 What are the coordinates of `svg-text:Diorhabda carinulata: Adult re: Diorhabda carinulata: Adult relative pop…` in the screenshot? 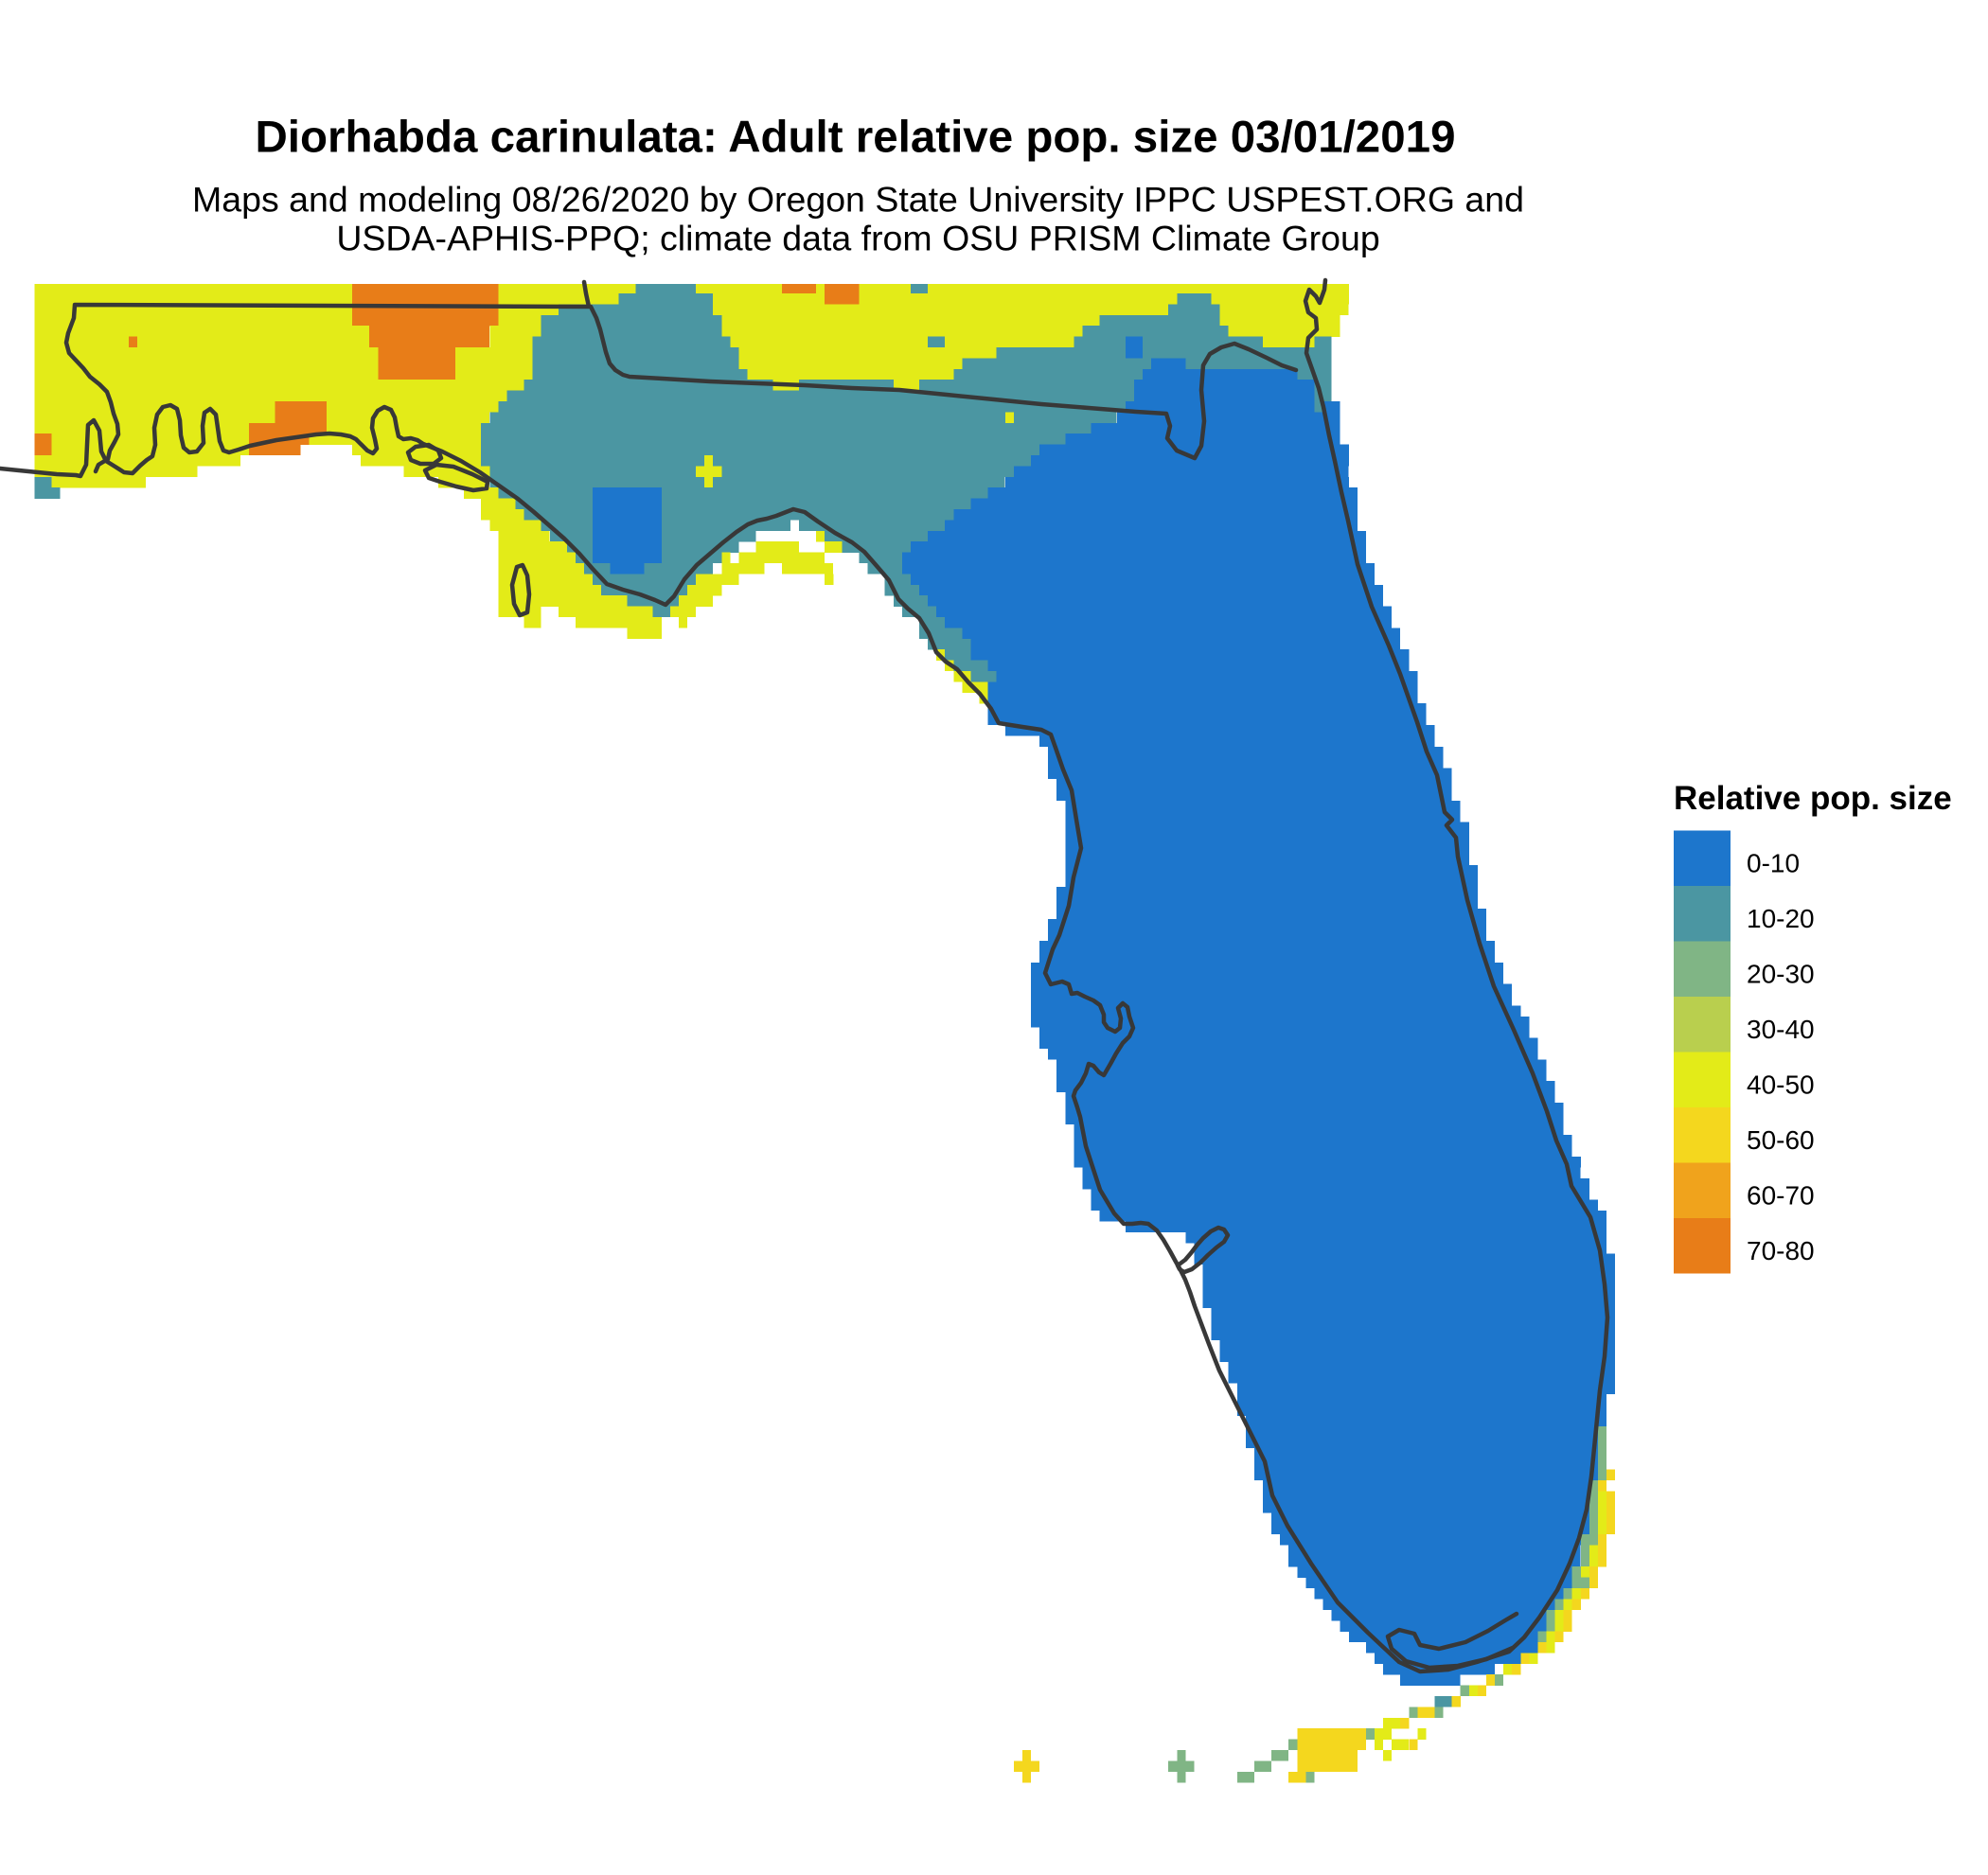 It's located at (856, 138).